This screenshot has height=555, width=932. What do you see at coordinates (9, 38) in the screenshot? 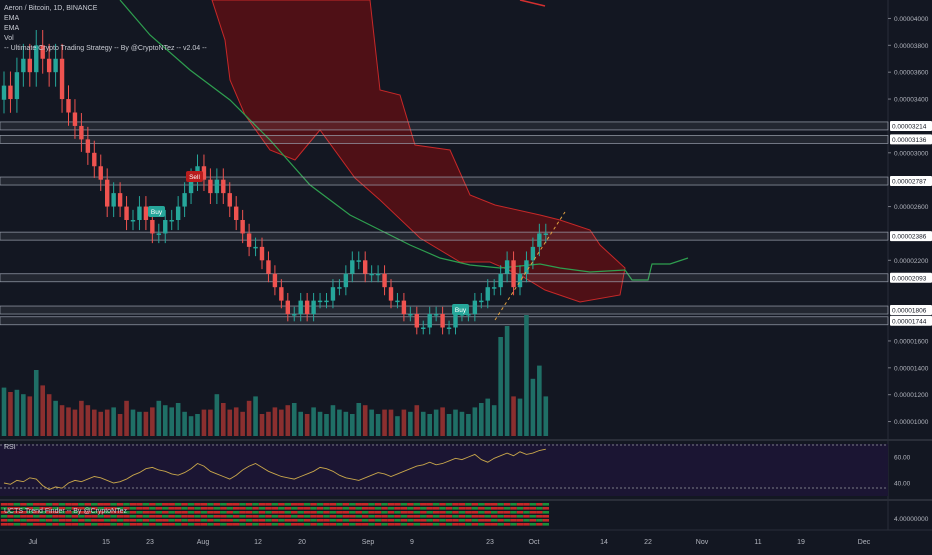
I see `indicator-vol: Vol` at bounding box center [9, 38].